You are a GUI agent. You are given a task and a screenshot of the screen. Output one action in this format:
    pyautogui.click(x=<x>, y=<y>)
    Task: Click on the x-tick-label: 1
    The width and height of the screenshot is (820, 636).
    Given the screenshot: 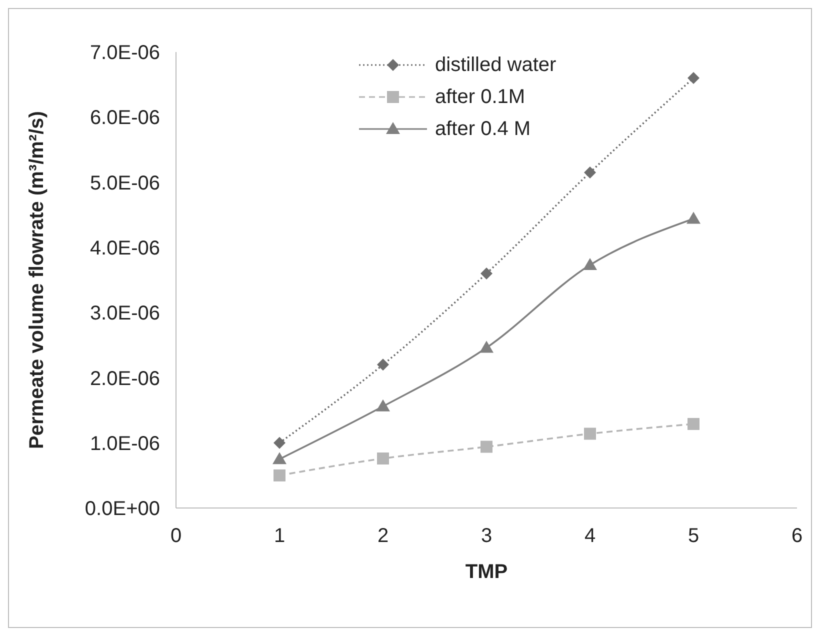 What is the action you would take?
    pyautogui.click(x=280, y=536)
    